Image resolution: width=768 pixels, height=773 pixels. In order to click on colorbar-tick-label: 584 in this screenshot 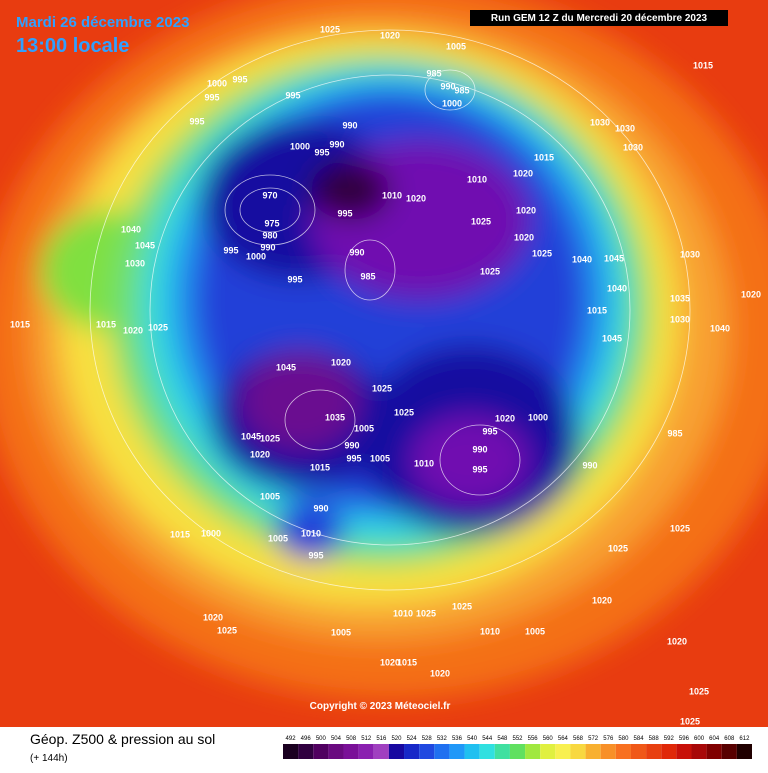, I will do `click(639, 739)`.